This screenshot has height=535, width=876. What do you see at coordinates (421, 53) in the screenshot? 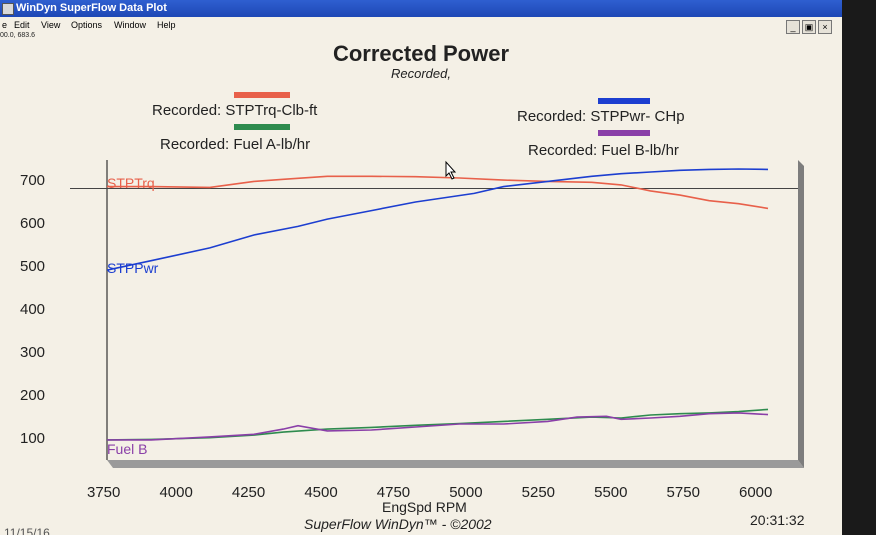
I see `chart-title: Corrected Power` at bounding box center [421, 53].